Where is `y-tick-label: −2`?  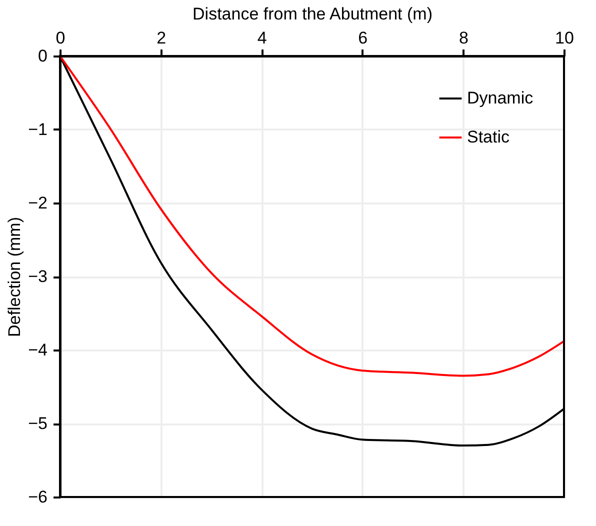 y-tick-label: −2 is located at coordinates (38, 203).